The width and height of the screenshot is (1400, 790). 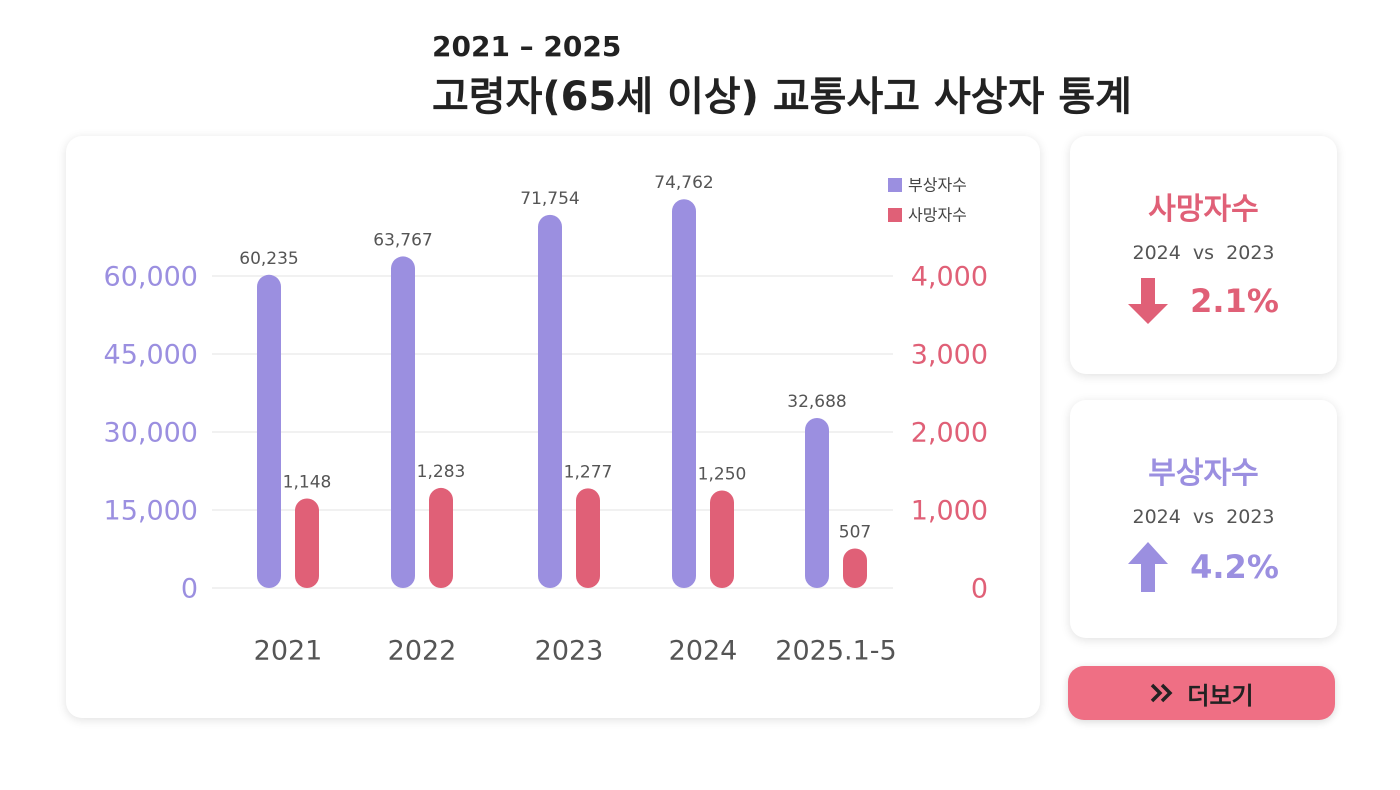 I want to click on x-tick-label: 2021, so click(x=288, y=651).